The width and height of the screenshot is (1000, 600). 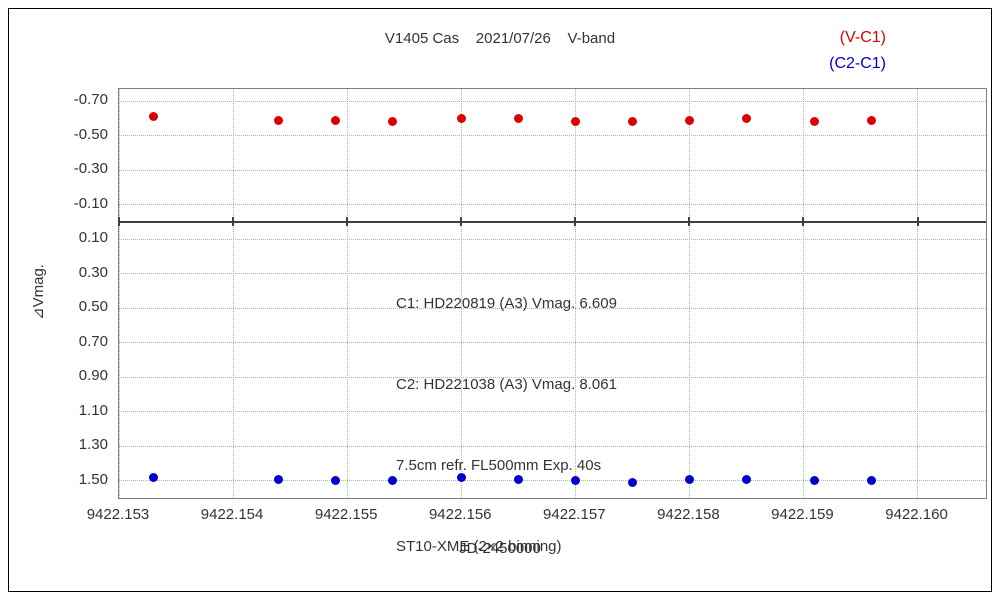 What do you see at coordinates (500, 548) in the screenshot?
I see `x-axis-label: JD-2450000` at bounding box center [500, 548].